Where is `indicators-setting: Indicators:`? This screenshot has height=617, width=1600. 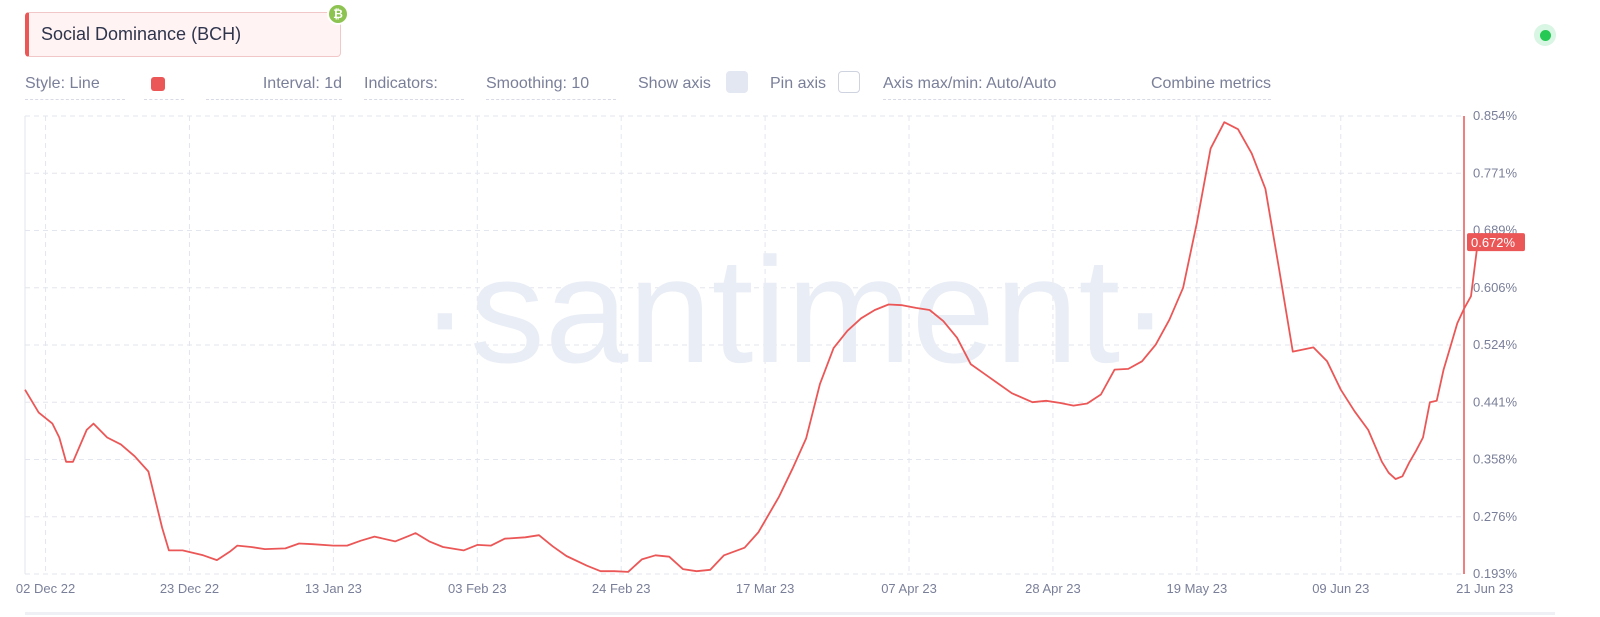
indicators-setting: Indicators: is located at coordinates (414, 86).